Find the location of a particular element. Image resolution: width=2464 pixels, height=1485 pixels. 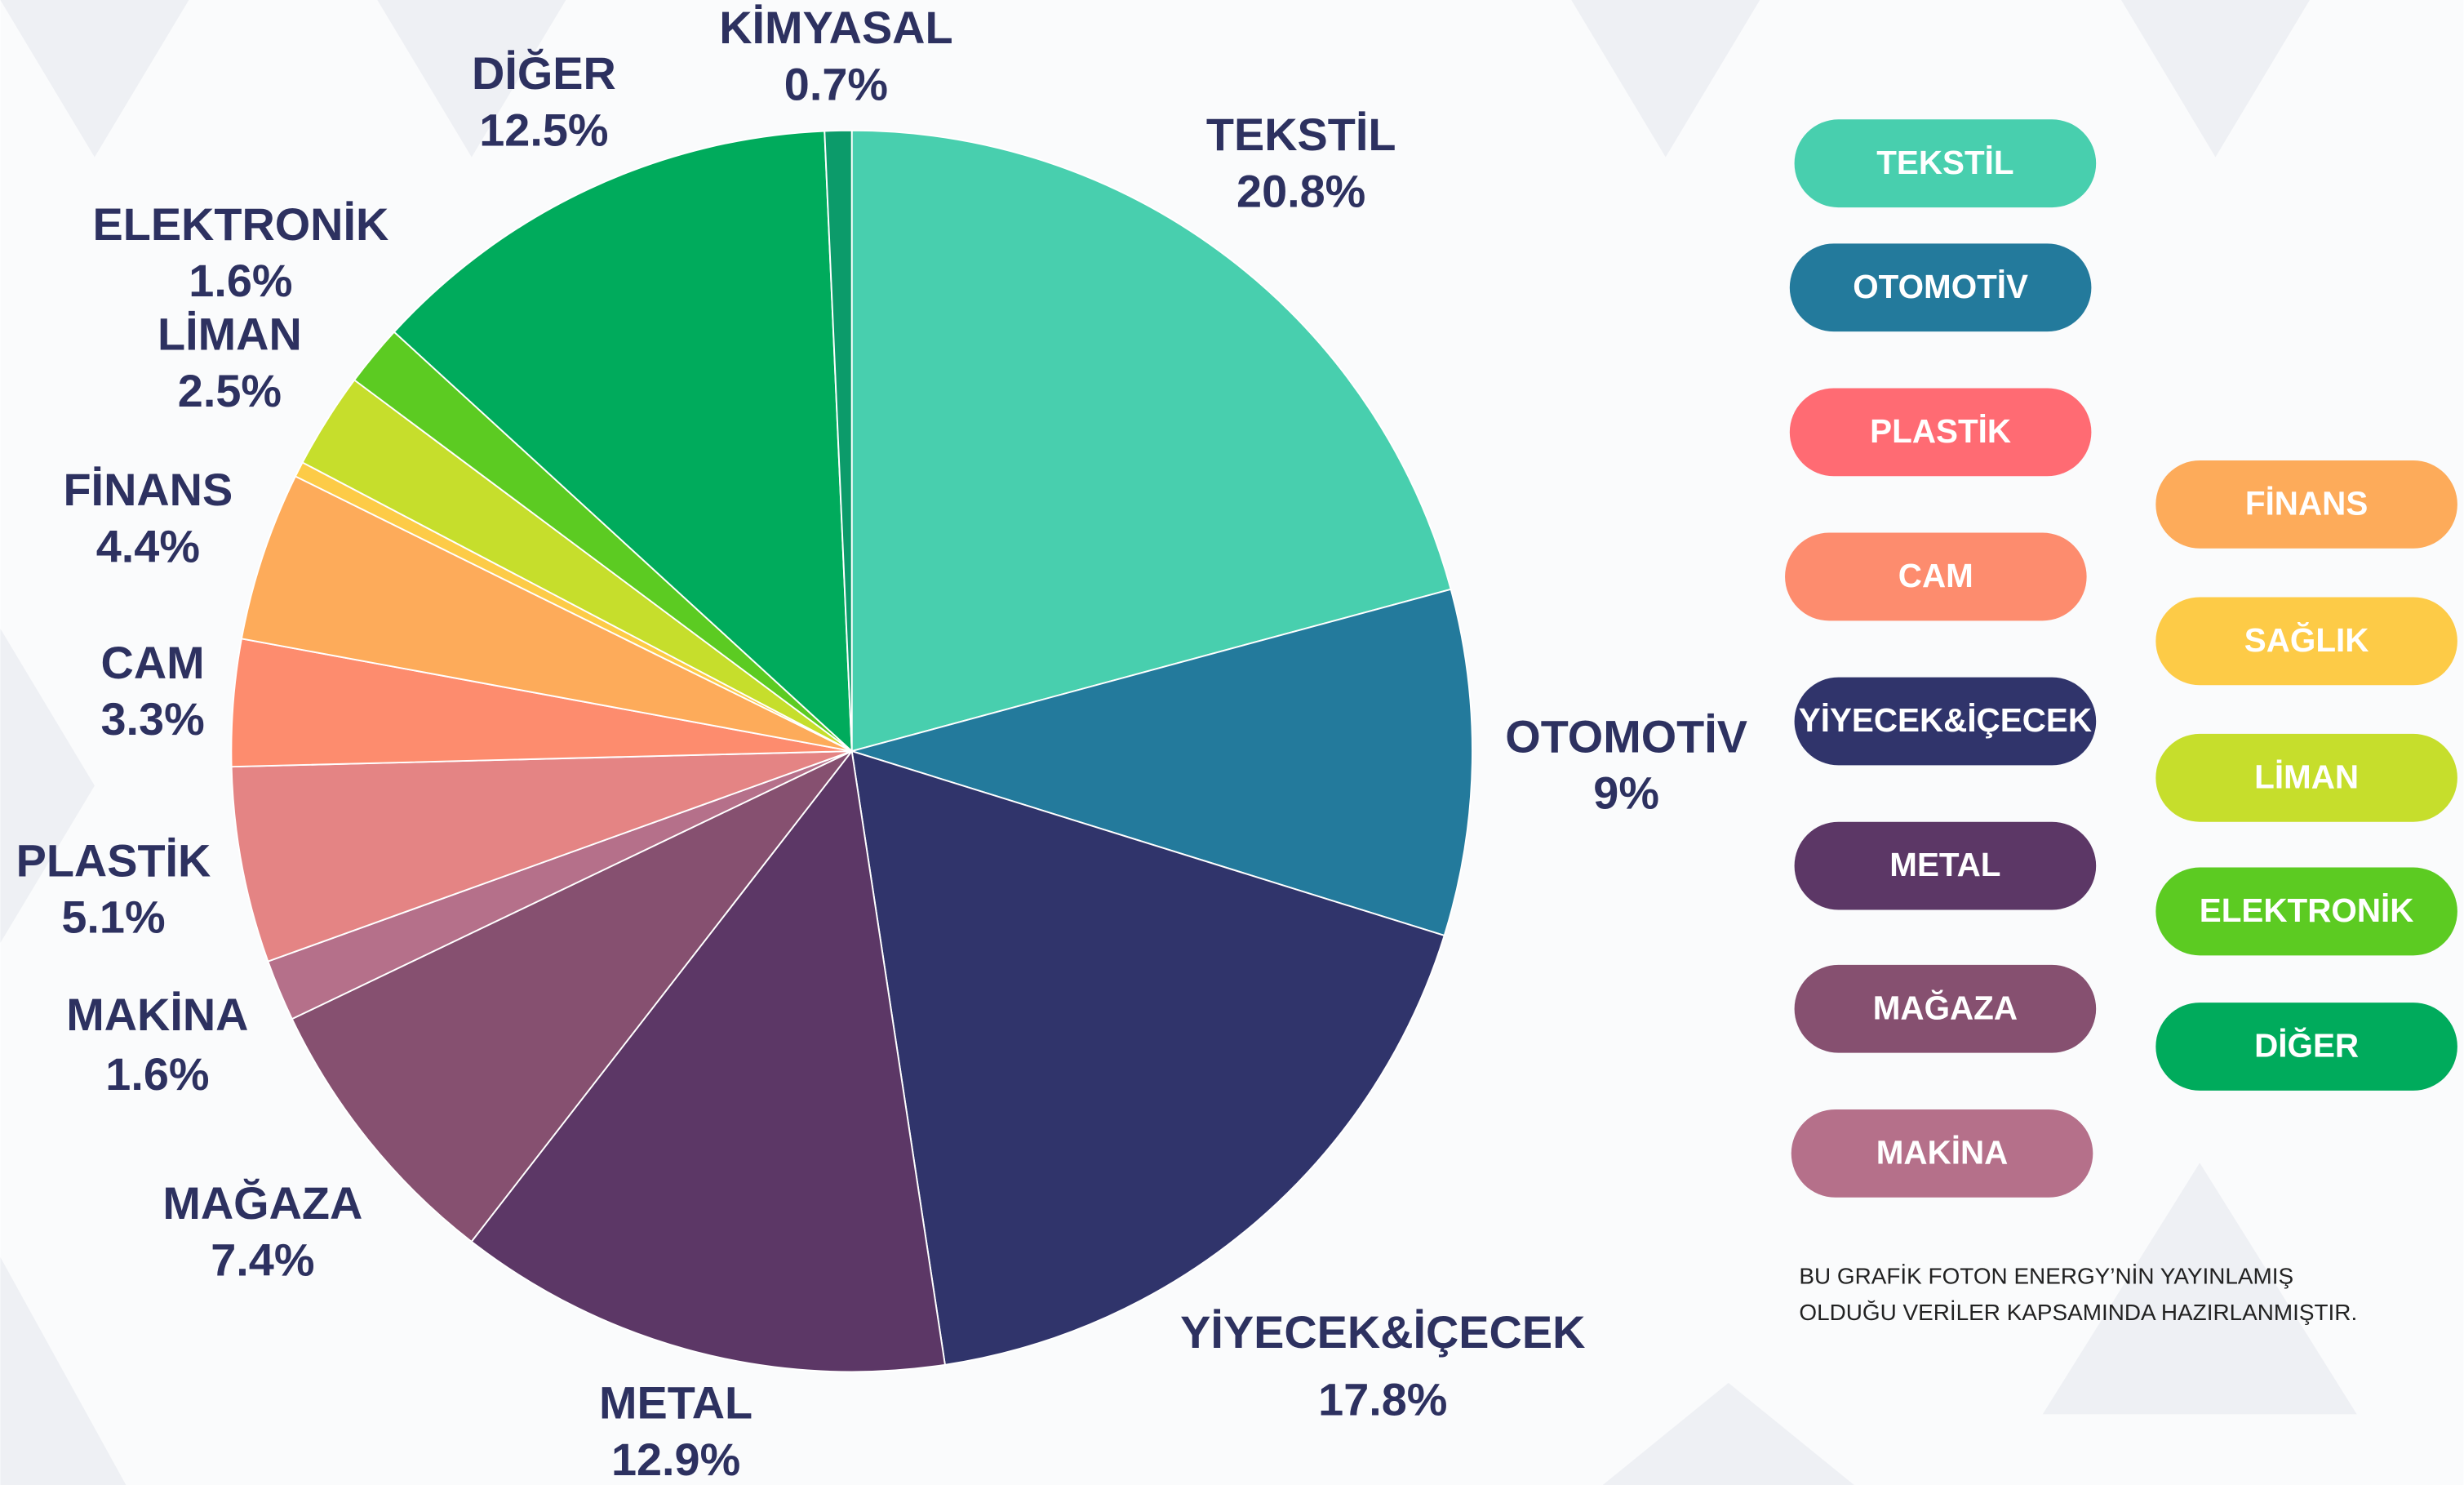

legend-label: MAKİNA is located at coordinates (1943, 1152).